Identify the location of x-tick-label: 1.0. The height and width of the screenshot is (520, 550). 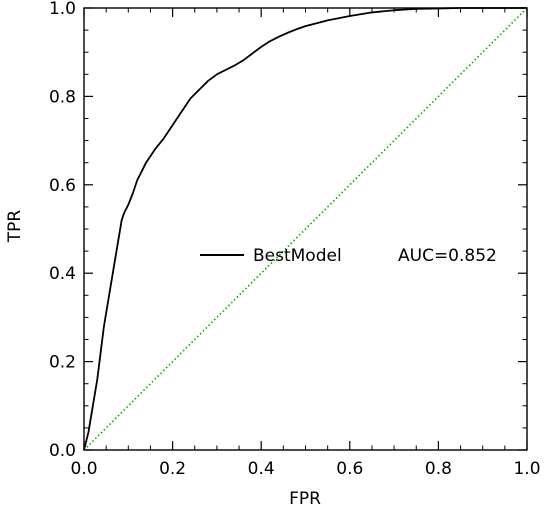
(526, 469).